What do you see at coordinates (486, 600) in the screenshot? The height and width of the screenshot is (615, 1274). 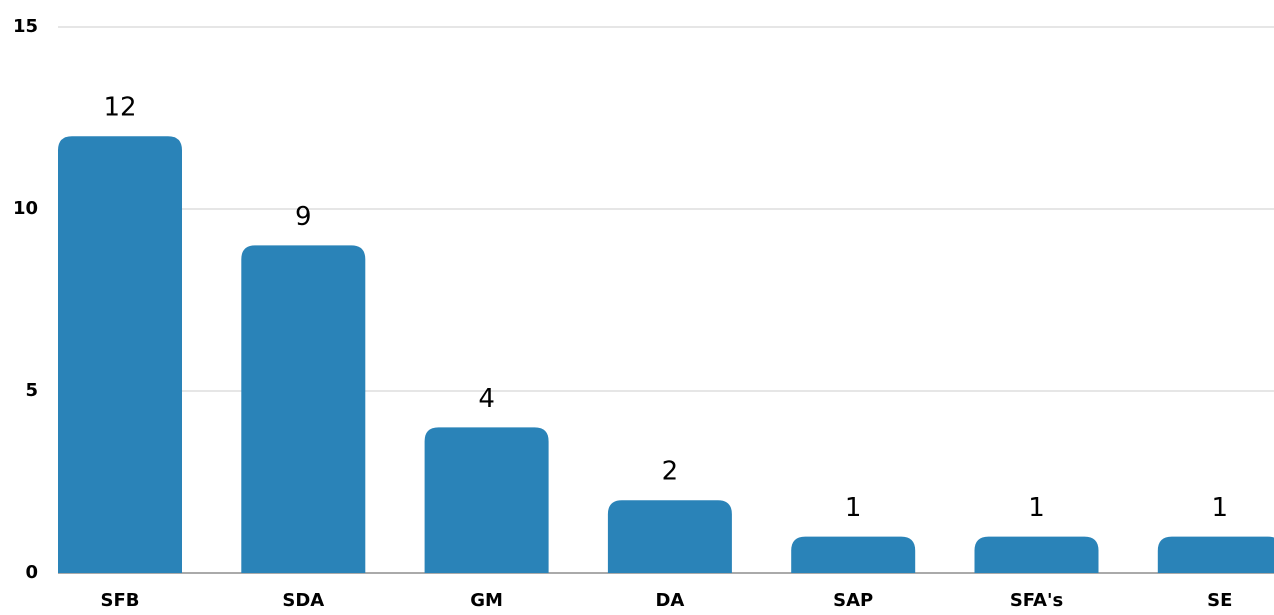 I see `x-tick-label: GM` at bounding box center [486, 600].